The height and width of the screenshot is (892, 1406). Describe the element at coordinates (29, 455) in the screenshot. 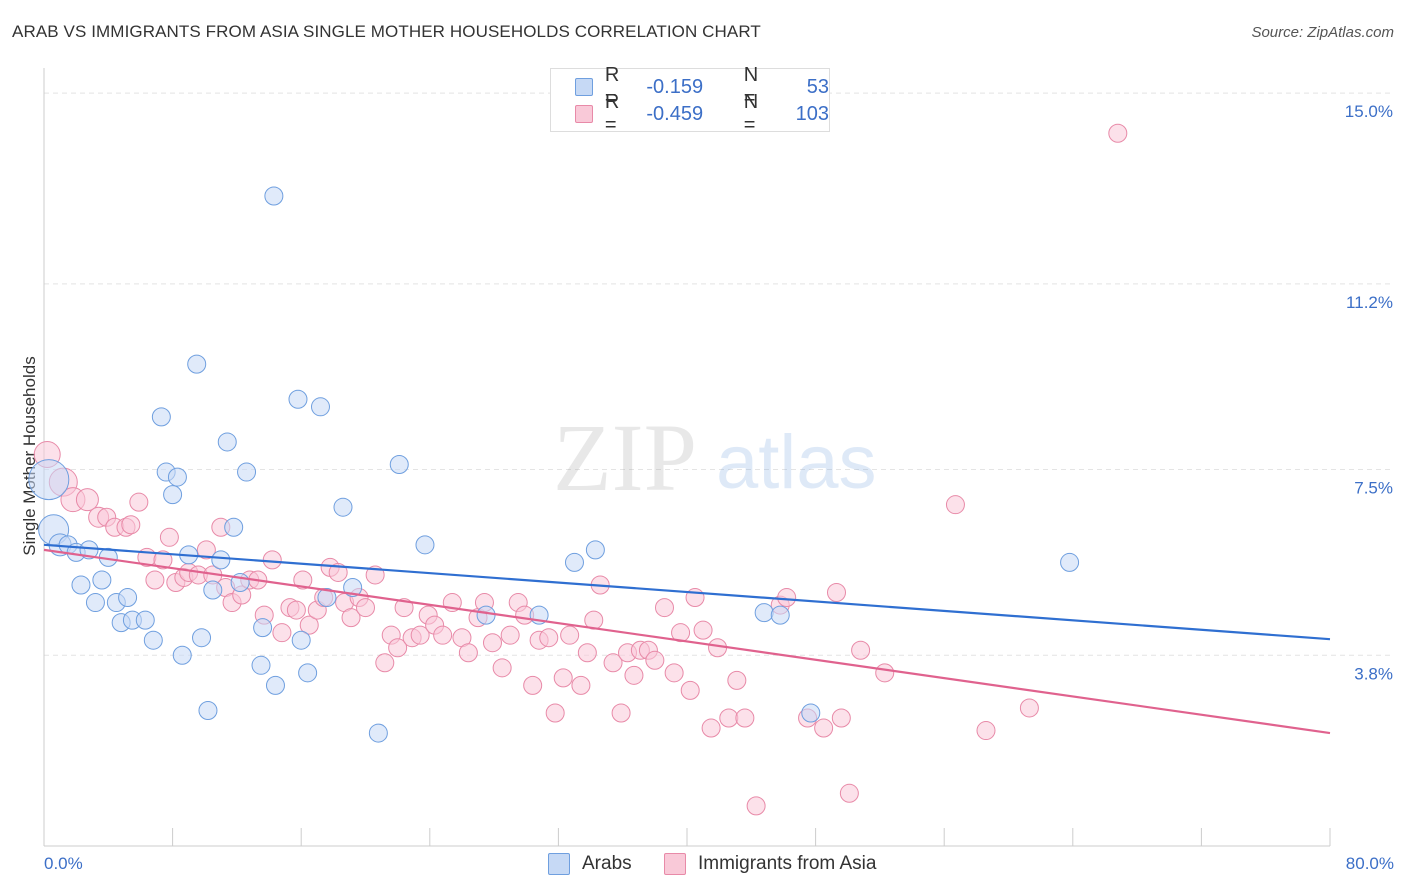

I see `y-axis-label: Single Mother Households` at that location.